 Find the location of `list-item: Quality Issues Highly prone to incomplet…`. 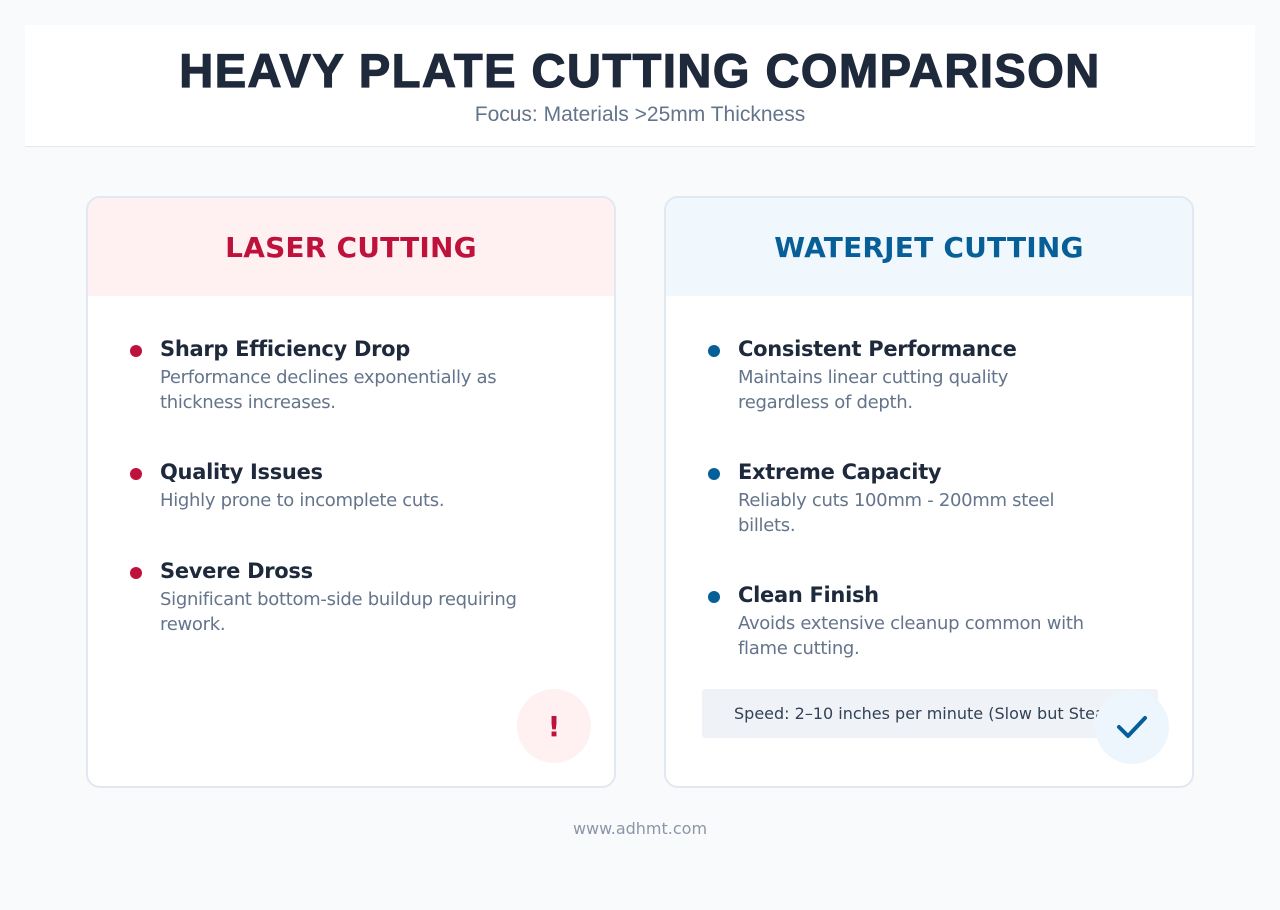

list-item: Quality Issues Highly prone to incomplet… is located at coordinates (345, 485).